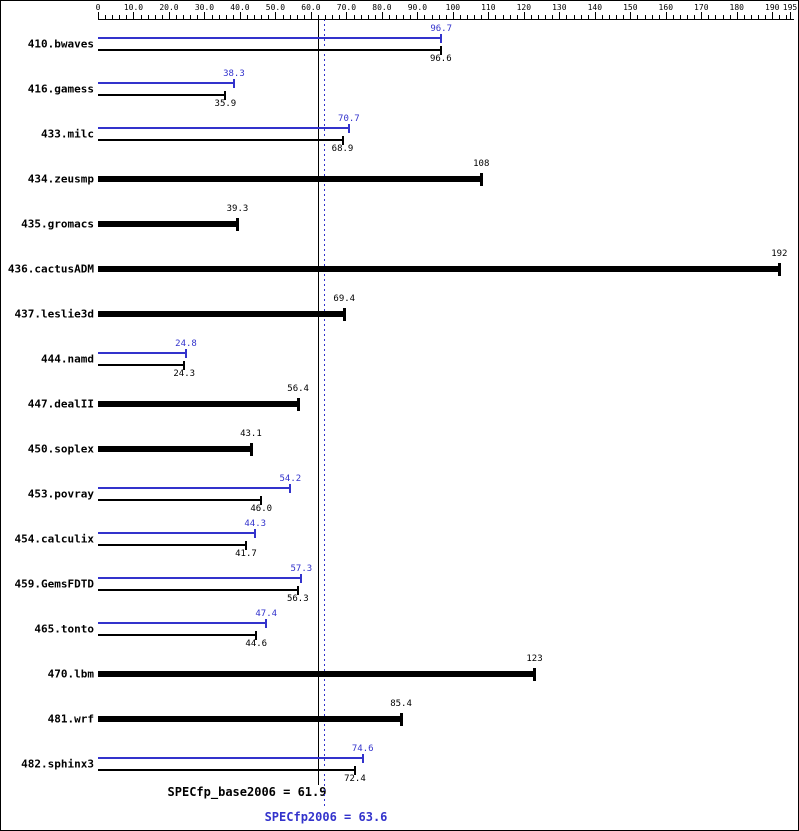  What do you see at coordinates (70, 674) in the screenshot?
I see `benchmark-label: 470.lbm` at bounding box center [70, 674].